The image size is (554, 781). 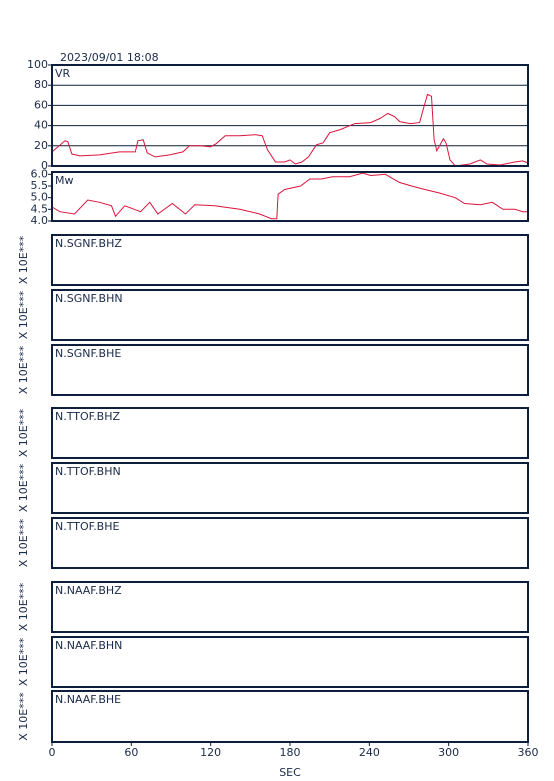 What do you see at coordinates (88, 416) in the screenshot?
I see `panel-label: N.TTOF.BHZ` at bounding box center [88, 416].